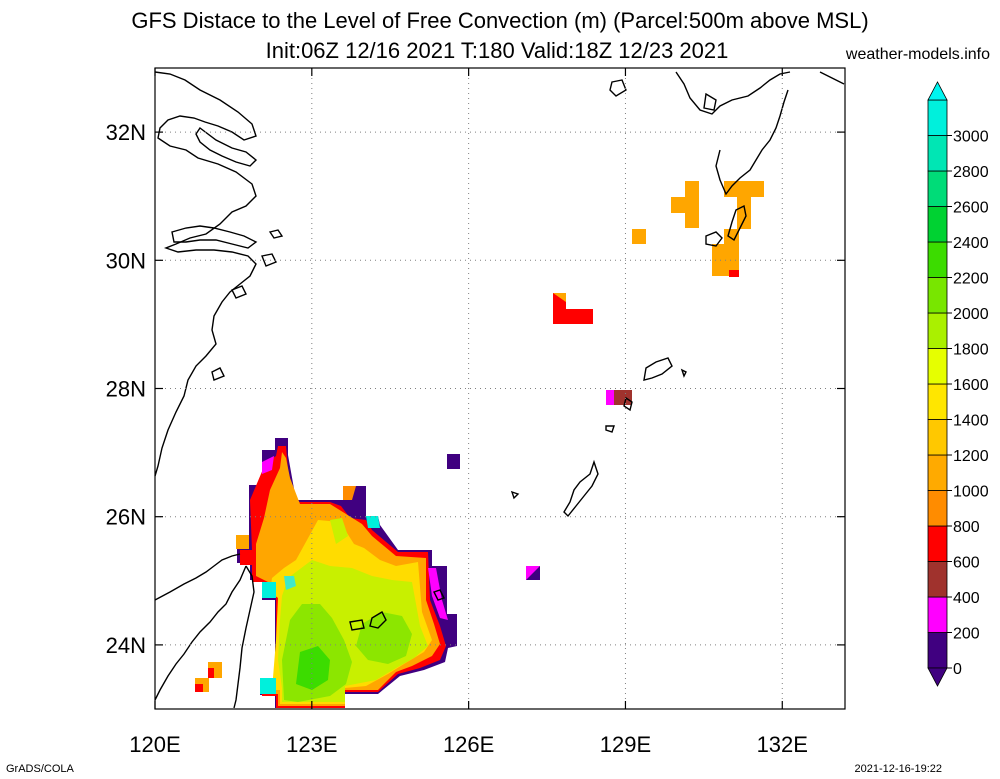  I want to click on colorbar-label: 2000, so click(971, 314).